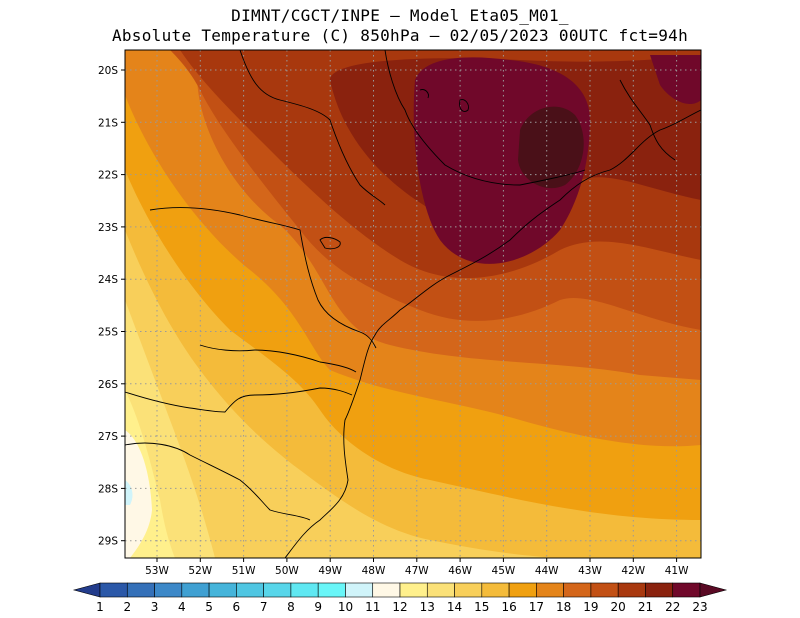 The height and width of the screenshot is (618, 800). What do you see at coordinates (460, 571) in the screenshot?
I see `lon-tick-label: 46W` at bounding box center [460, 571].